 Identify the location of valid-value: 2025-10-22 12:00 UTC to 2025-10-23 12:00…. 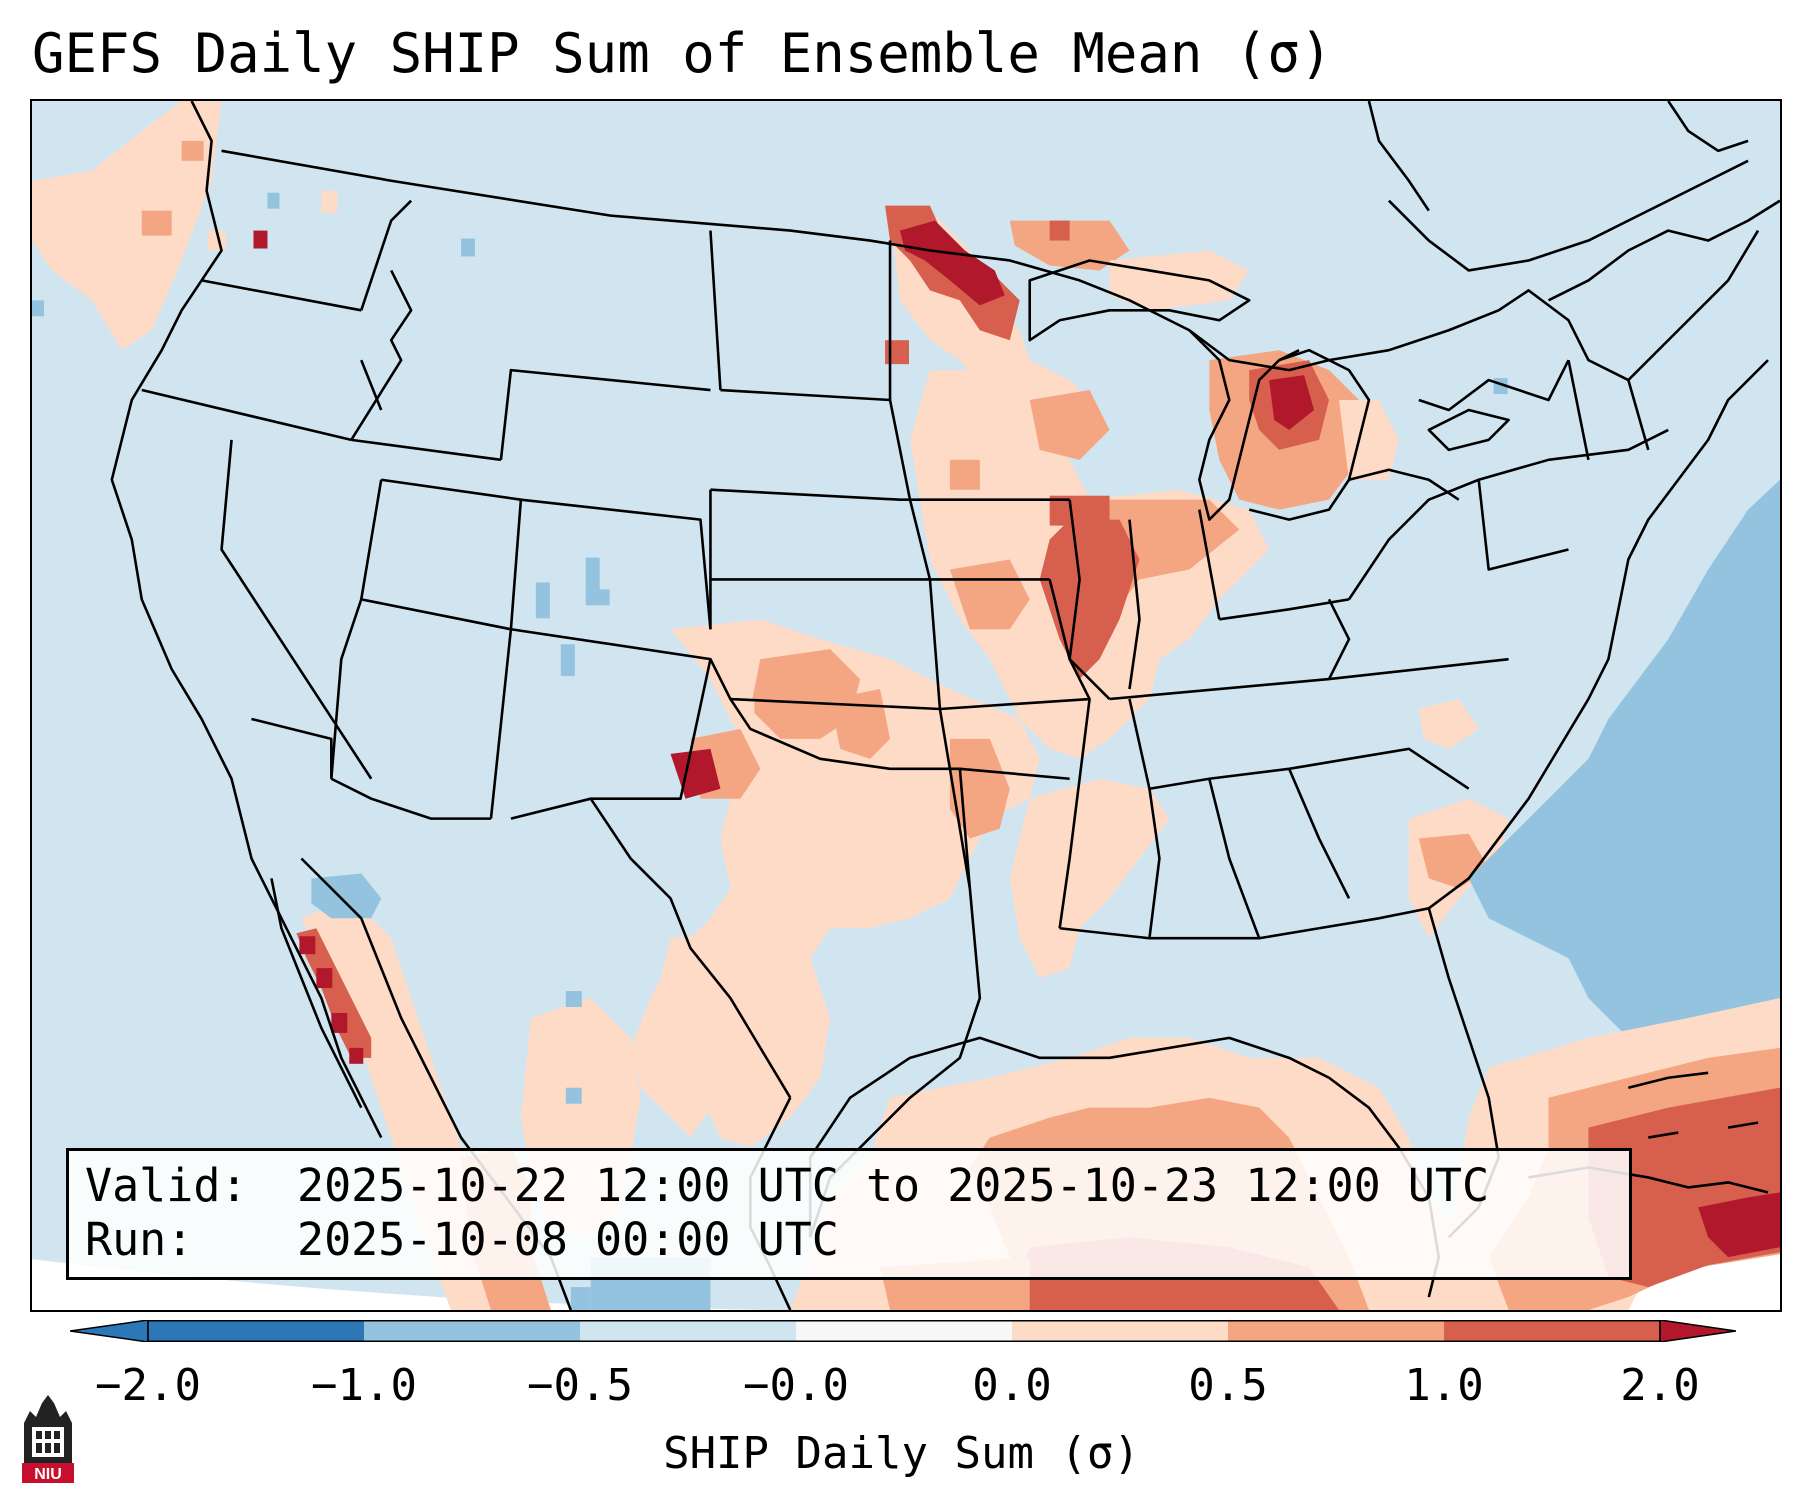
(893, 1185).